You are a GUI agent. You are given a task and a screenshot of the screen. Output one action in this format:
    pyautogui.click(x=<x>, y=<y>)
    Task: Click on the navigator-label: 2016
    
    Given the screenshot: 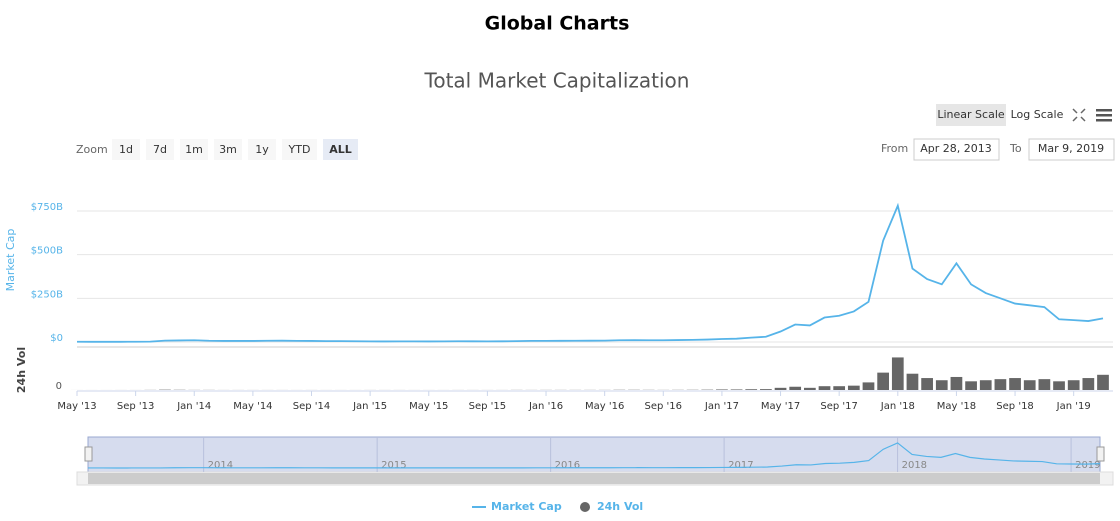 What is the action you would take?
    pyautogui.click(x=567, y=465)
    